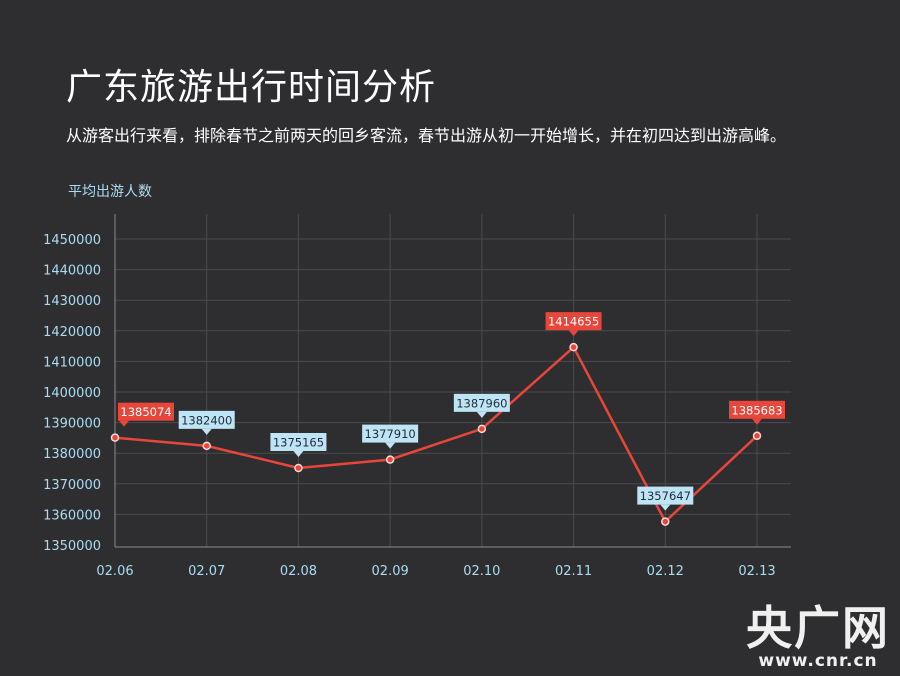  What do you see at coordinates (481, 571) in the screenshot?
I see `x-tick-label: 02.10` at bounding box center [481, 571].